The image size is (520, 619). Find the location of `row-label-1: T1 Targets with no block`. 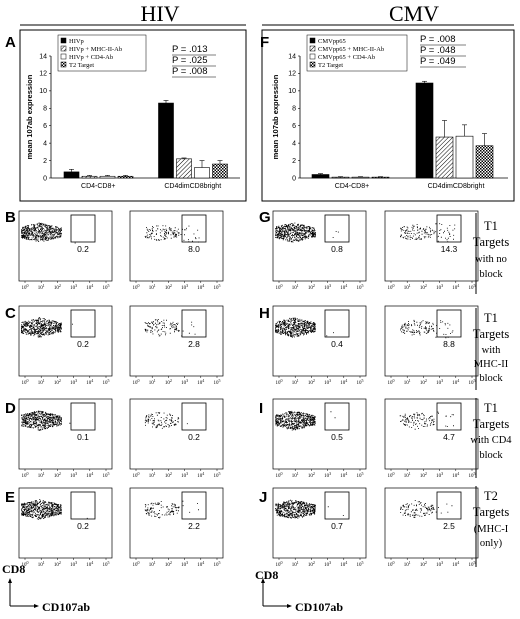

row-label-1: T1 Targets with no block is located at coordinates (491, 249).